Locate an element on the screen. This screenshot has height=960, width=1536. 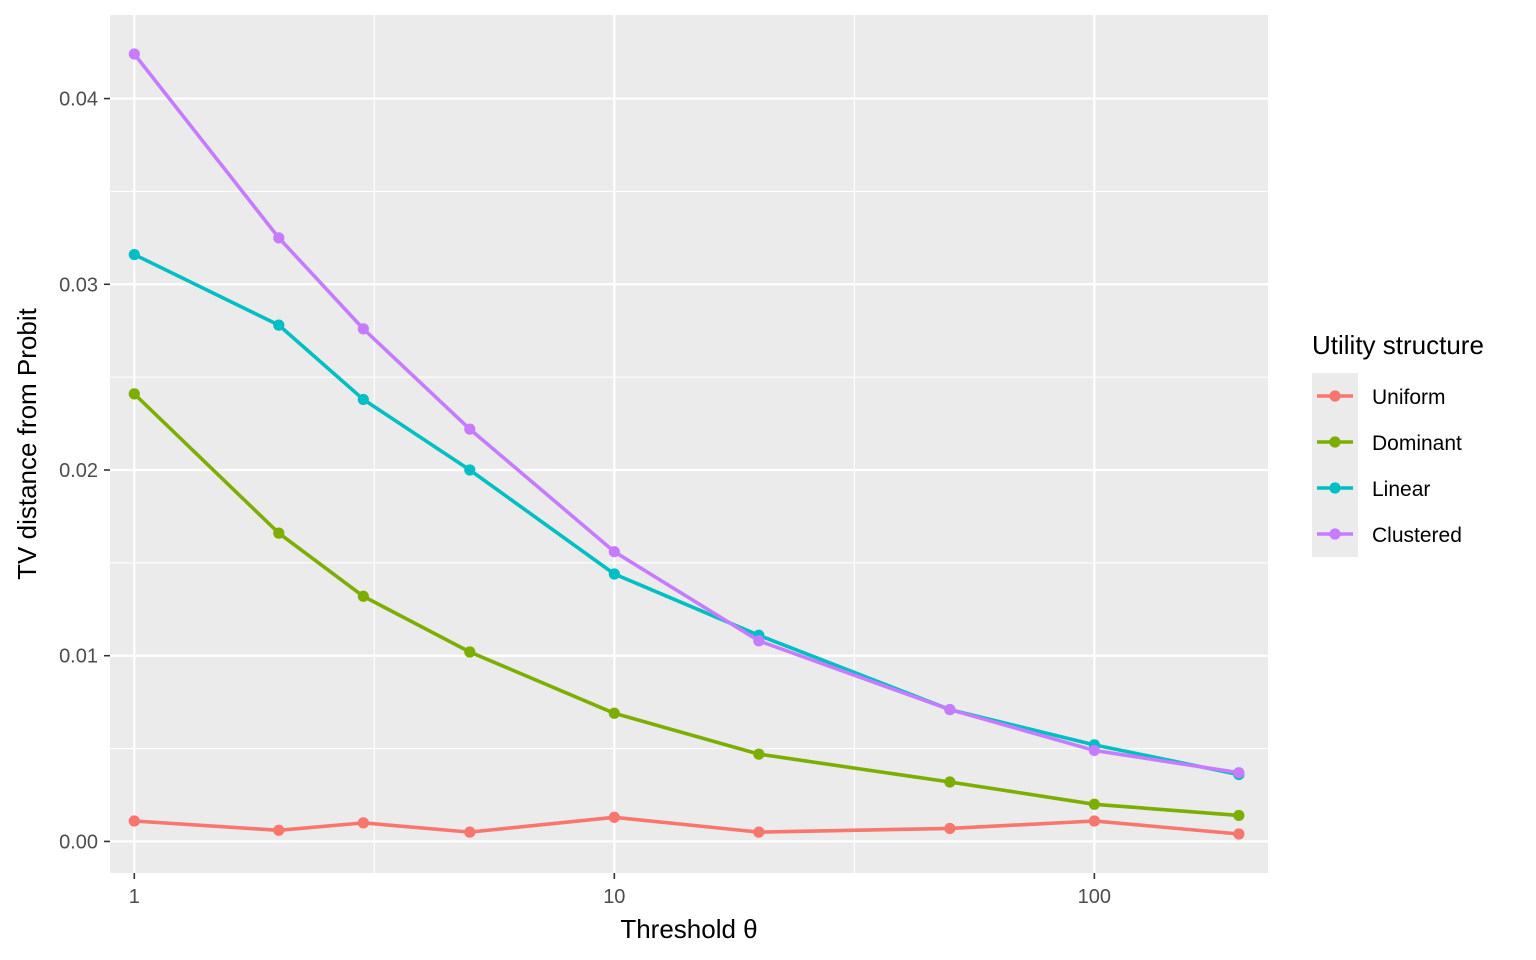
y-tick-label: 0.00 is located at coordinates (78, 842).